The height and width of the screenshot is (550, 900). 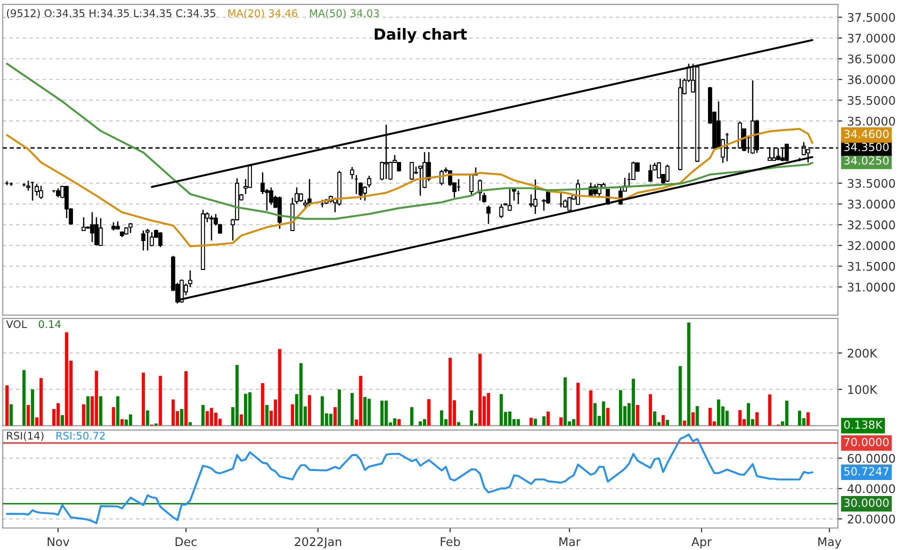 What do you see at coordinates (866, 147) in the screenshot?
I see `ref-line-label: 34.3500` at bounding box center [866, 147].